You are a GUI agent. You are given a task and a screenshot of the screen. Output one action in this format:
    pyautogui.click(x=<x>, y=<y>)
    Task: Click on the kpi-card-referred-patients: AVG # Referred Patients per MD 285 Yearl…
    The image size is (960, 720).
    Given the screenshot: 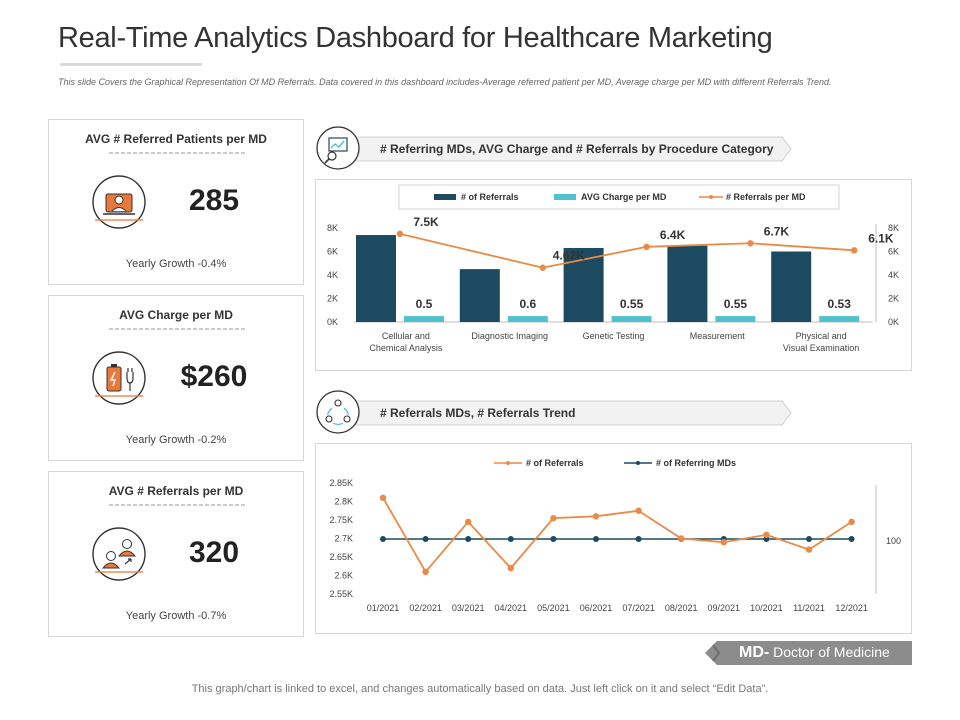 What is the action you would take?
    pyautogui.click(x=176, y=202)
    